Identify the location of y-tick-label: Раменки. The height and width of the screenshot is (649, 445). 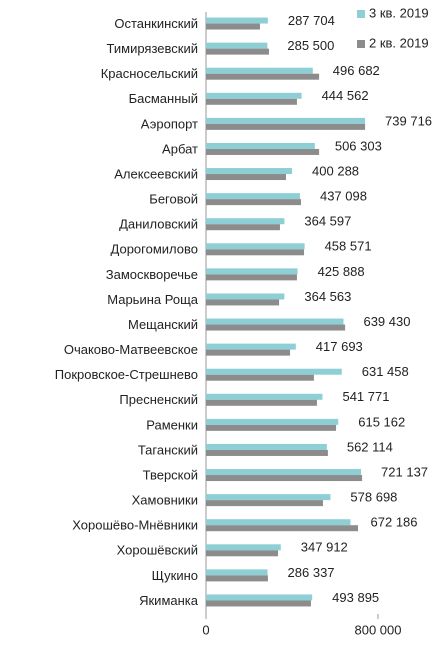
(172, 424).